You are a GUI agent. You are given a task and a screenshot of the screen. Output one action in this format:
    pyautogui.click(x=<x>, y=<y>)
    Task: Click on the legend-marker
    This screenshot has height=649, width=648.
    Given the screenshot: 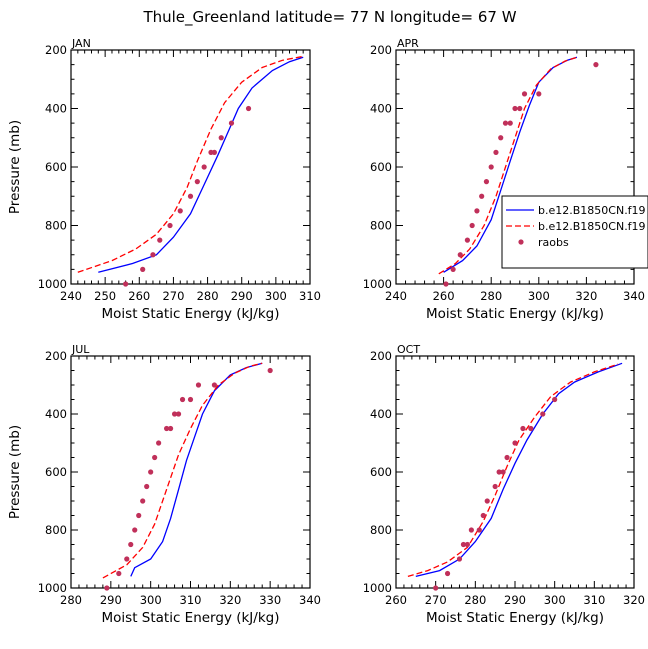 What is the action you would take?
    pyautogui.click(x=521, y=242)
    